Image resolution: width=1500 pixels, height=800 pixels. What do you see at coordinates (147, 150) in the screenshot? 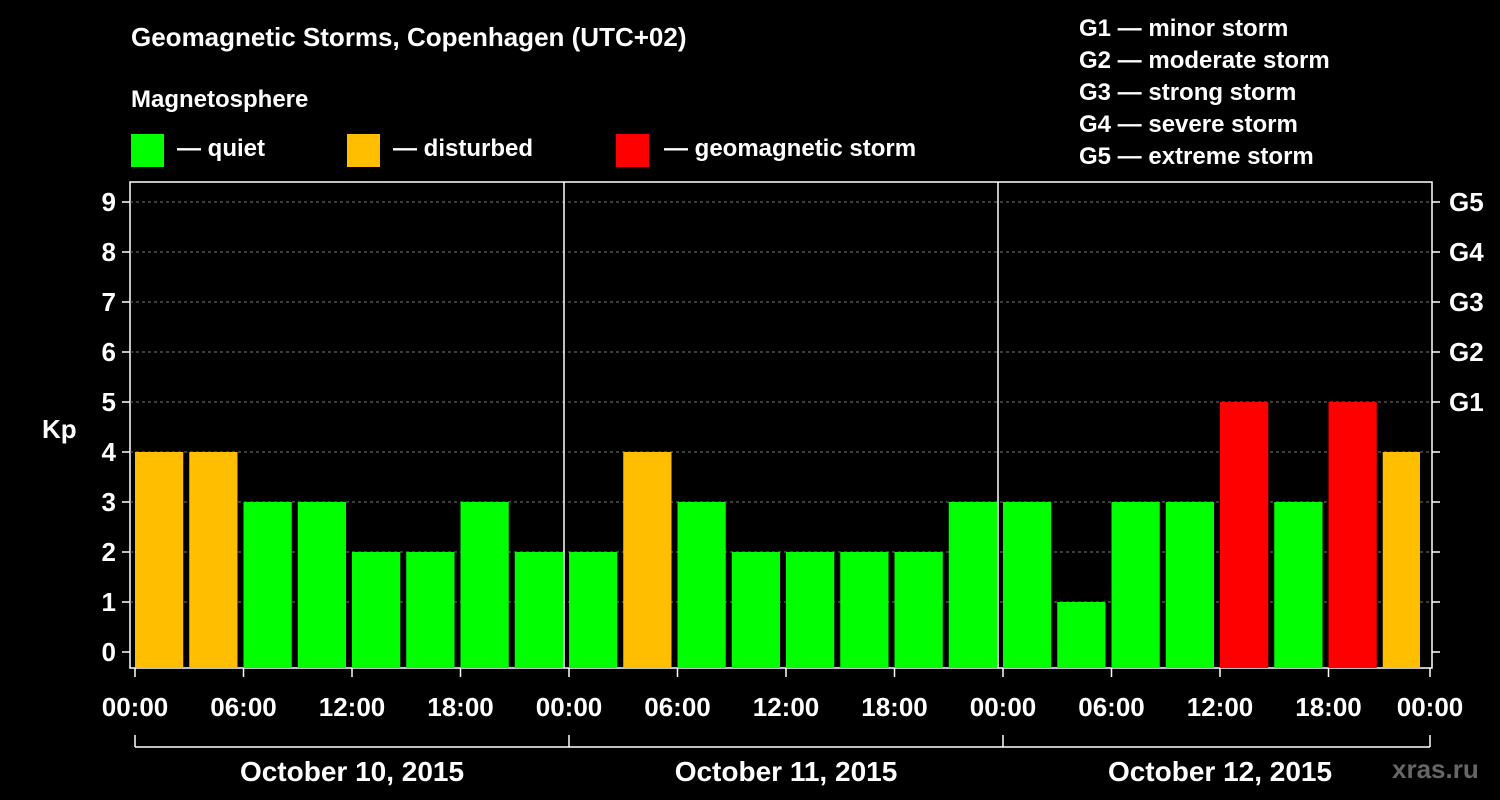
I see `legend-swatch-quiet` at bounding box center [147, 150].